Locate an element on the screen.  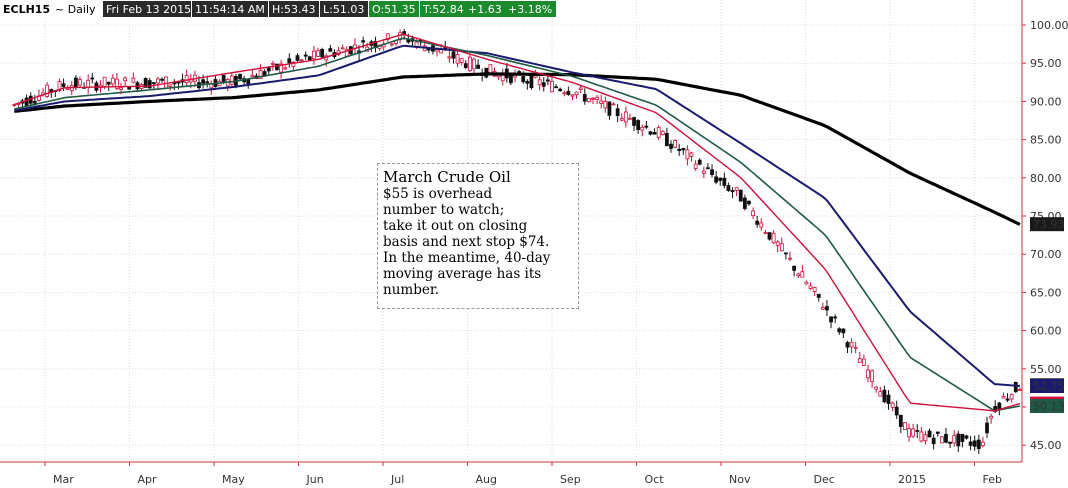
low-label: L:51.03 is located at coordinates (343, 9).